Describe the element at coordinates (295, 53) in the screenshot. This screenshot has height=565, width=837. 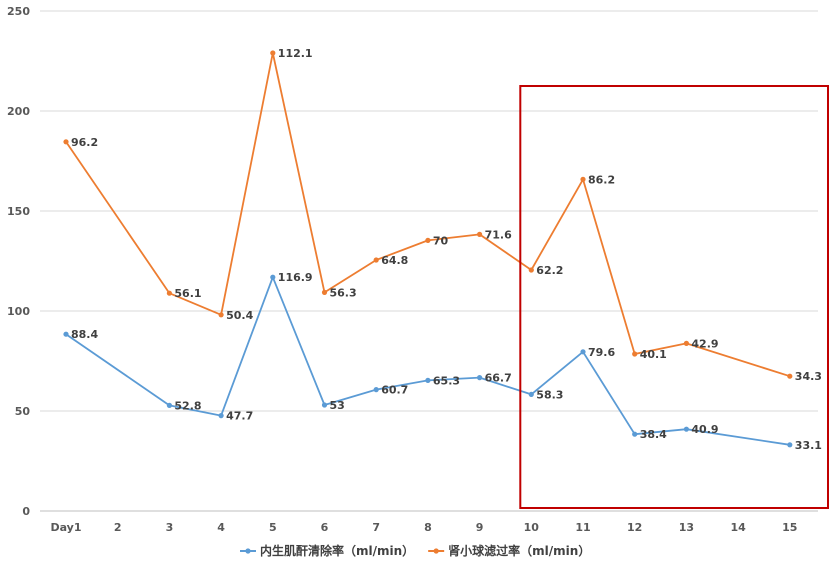
I see `data-label: 112.1` at that location.